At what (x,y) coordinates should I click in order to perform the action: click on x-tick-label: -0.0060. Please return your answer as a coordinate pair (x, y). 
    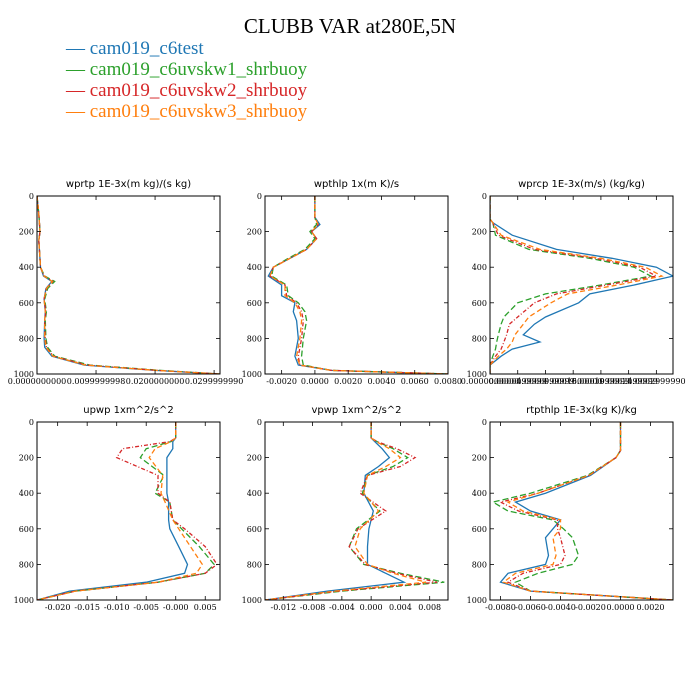
    Looking at the image, I should click on (530, 607).